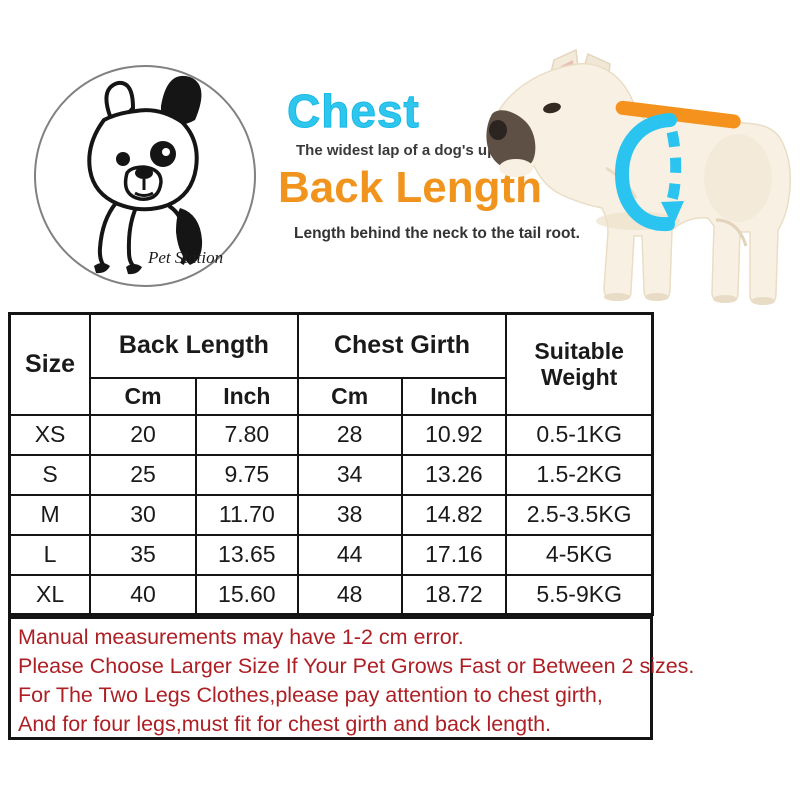 Image resolution: width=800 pixels, height=800 pixels. I want to click on size-cell: L, so click(50, 554).